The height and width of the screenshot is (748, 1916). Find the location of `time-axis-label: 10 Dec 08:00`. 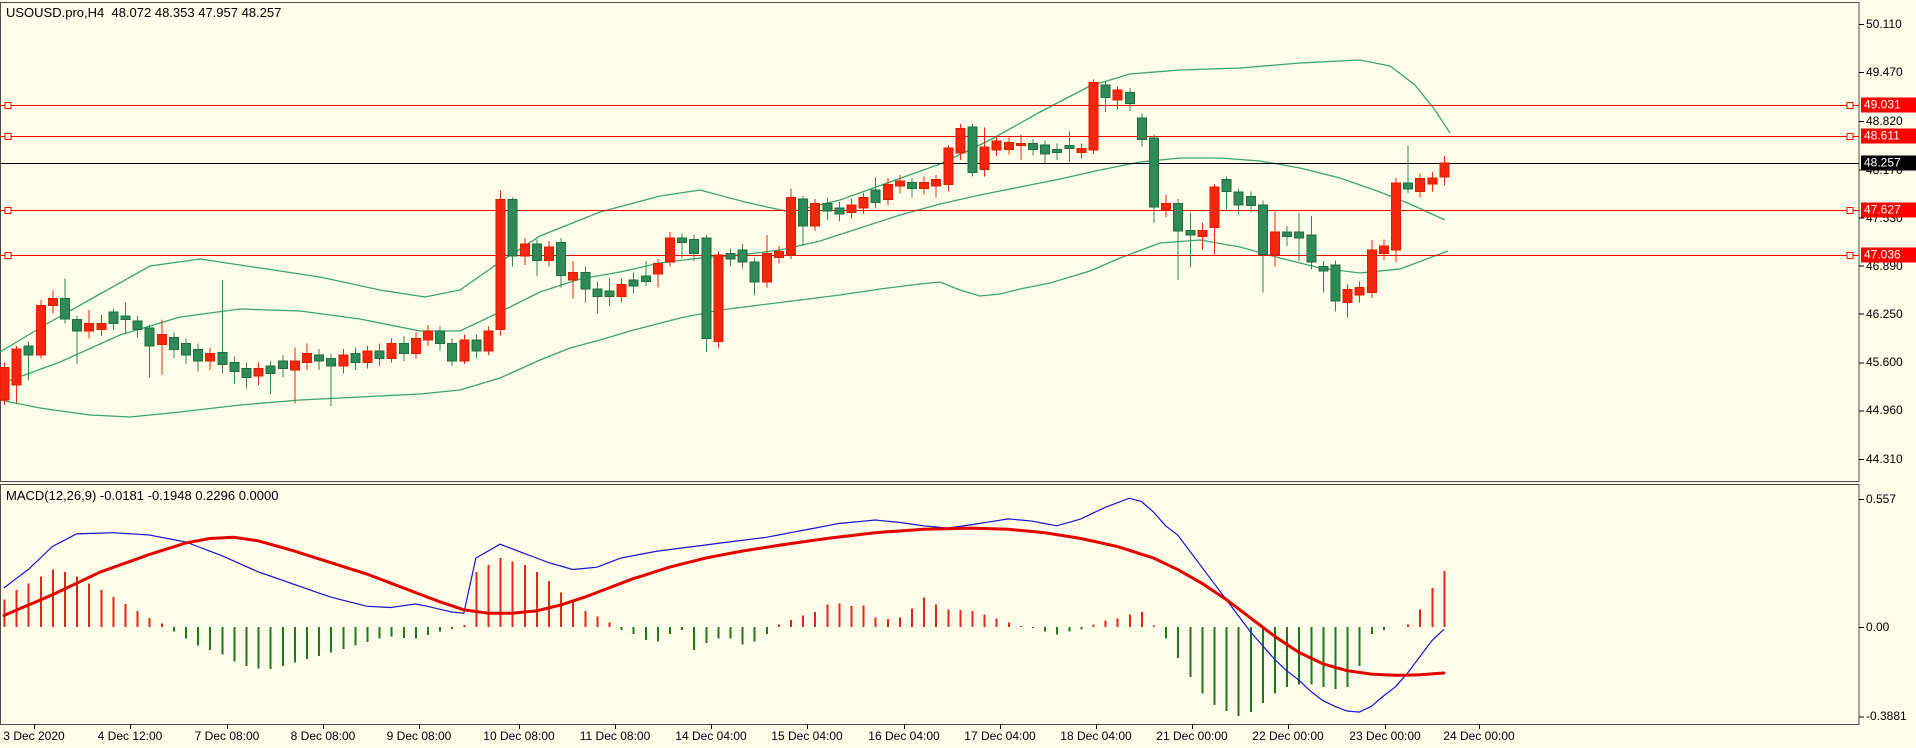

time-axis-label: 10 Dec 08:00 is located at coordinates (519, 736).